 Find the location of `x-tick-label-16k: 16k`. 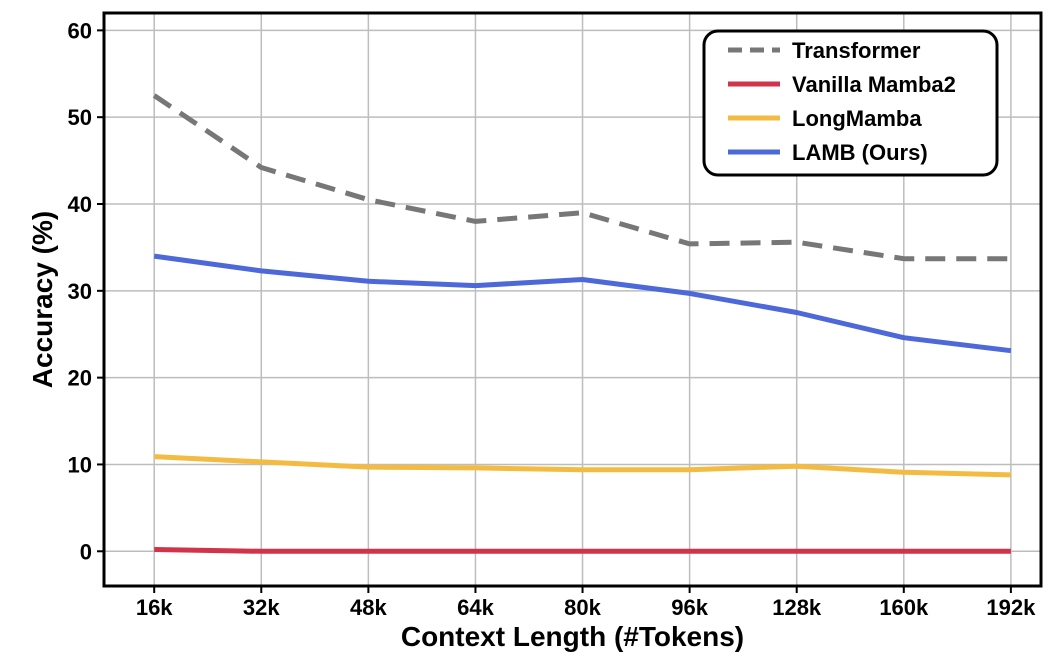

x-tick-label-16k: 16k is located at coordinates (154, 607).